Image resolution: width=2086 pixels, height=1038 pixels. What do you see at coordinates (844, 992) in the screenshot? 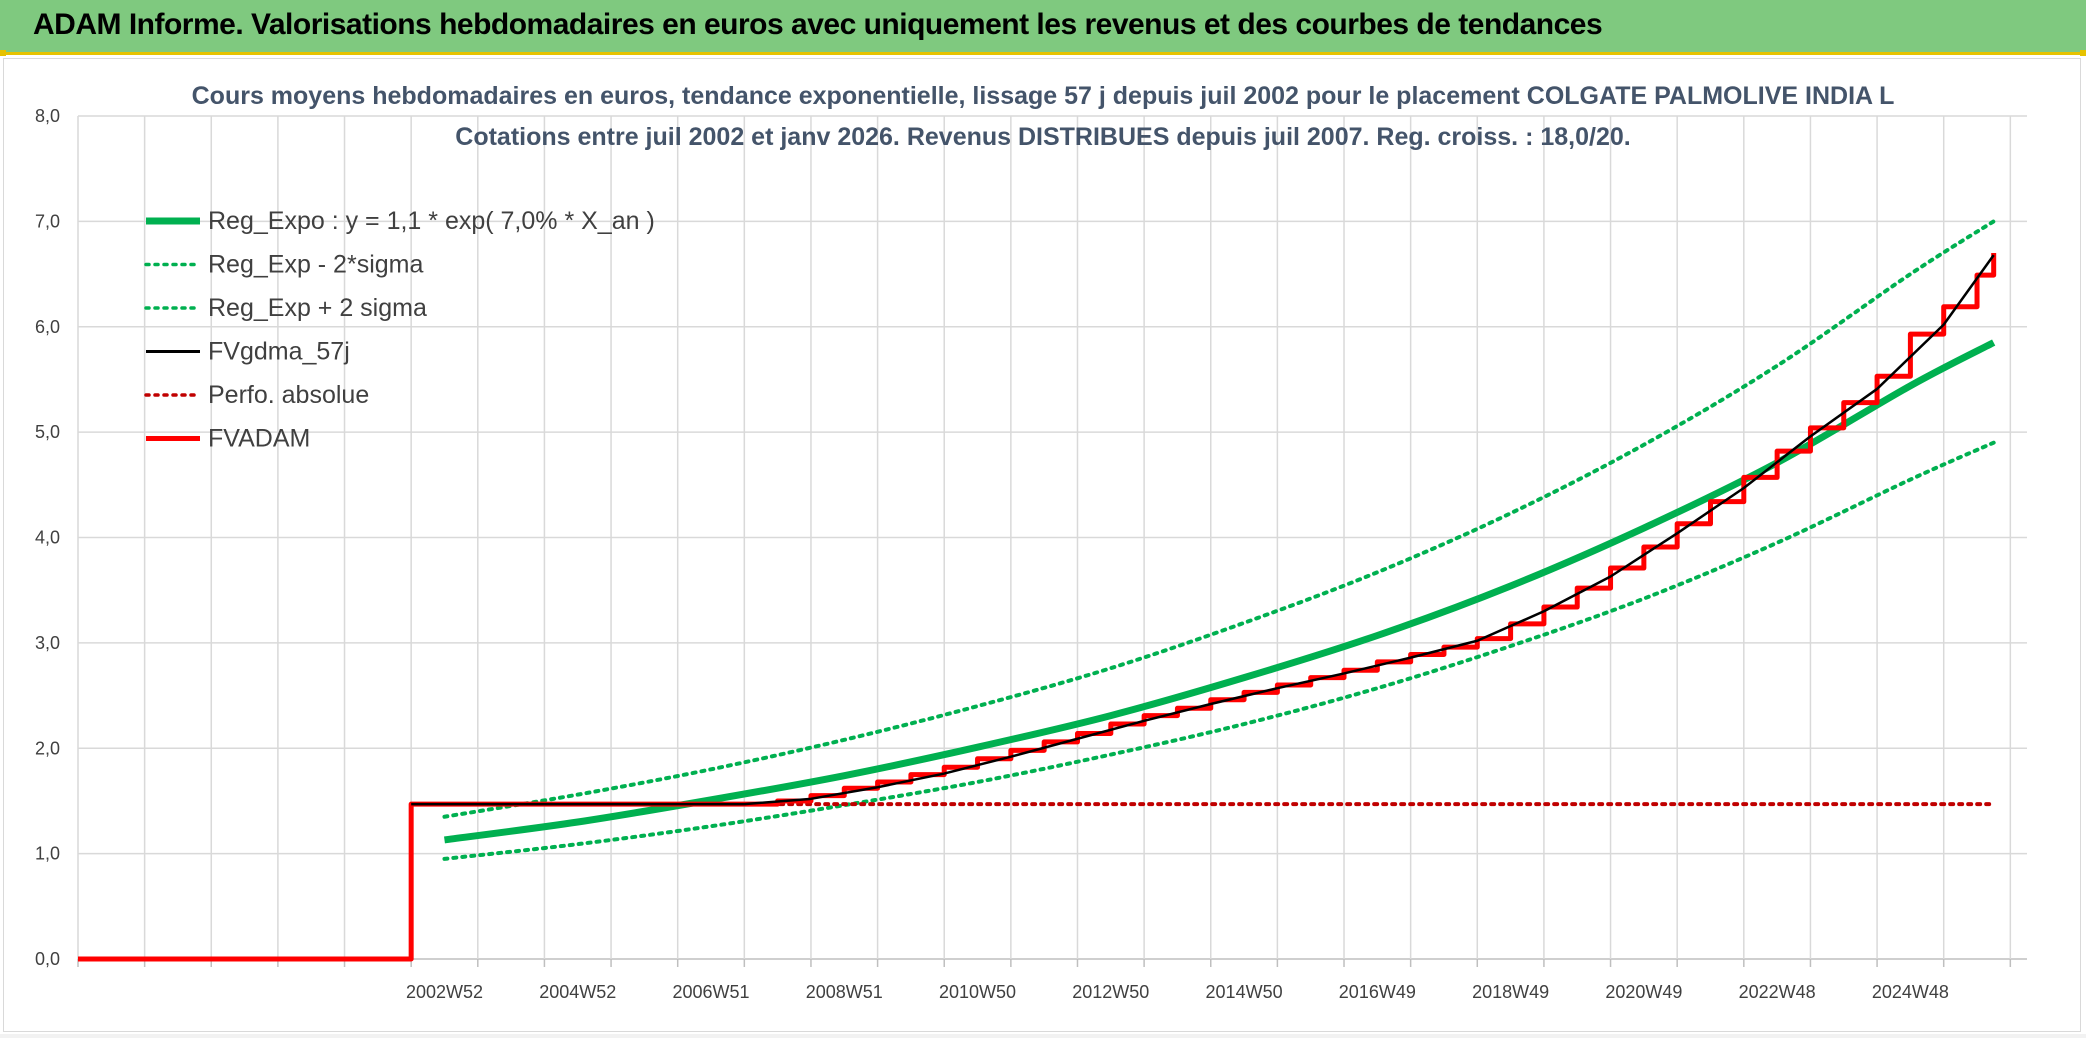
I see `x-tick-label: 2008W51` at bounding box center [844, 992].